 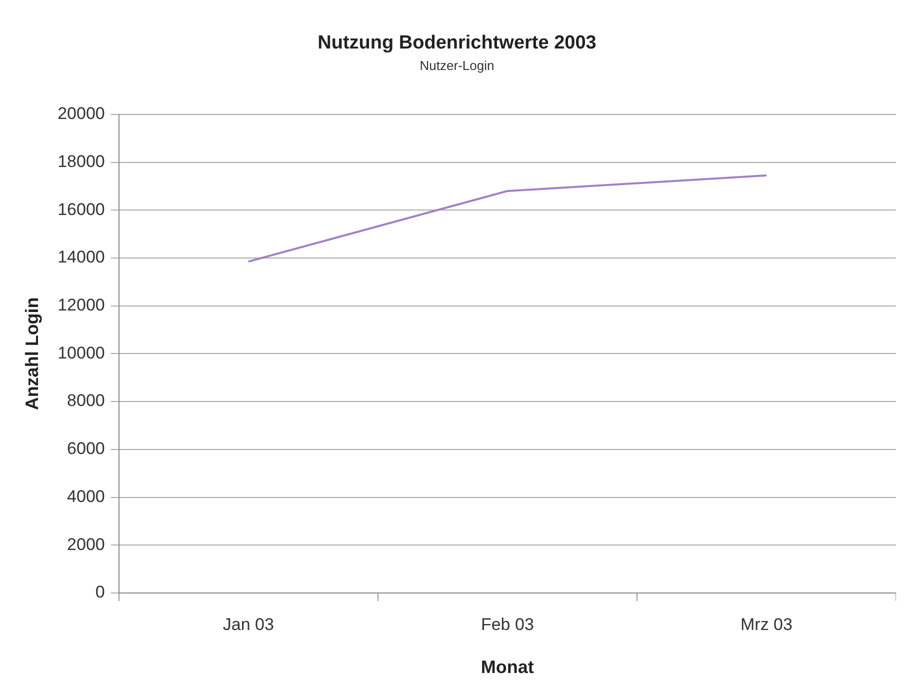 What do you see at coordinates (457, 66) in the screenshot?
I see `chart-subtitle: Nutzer-Login` at bounding box center [457, 66].